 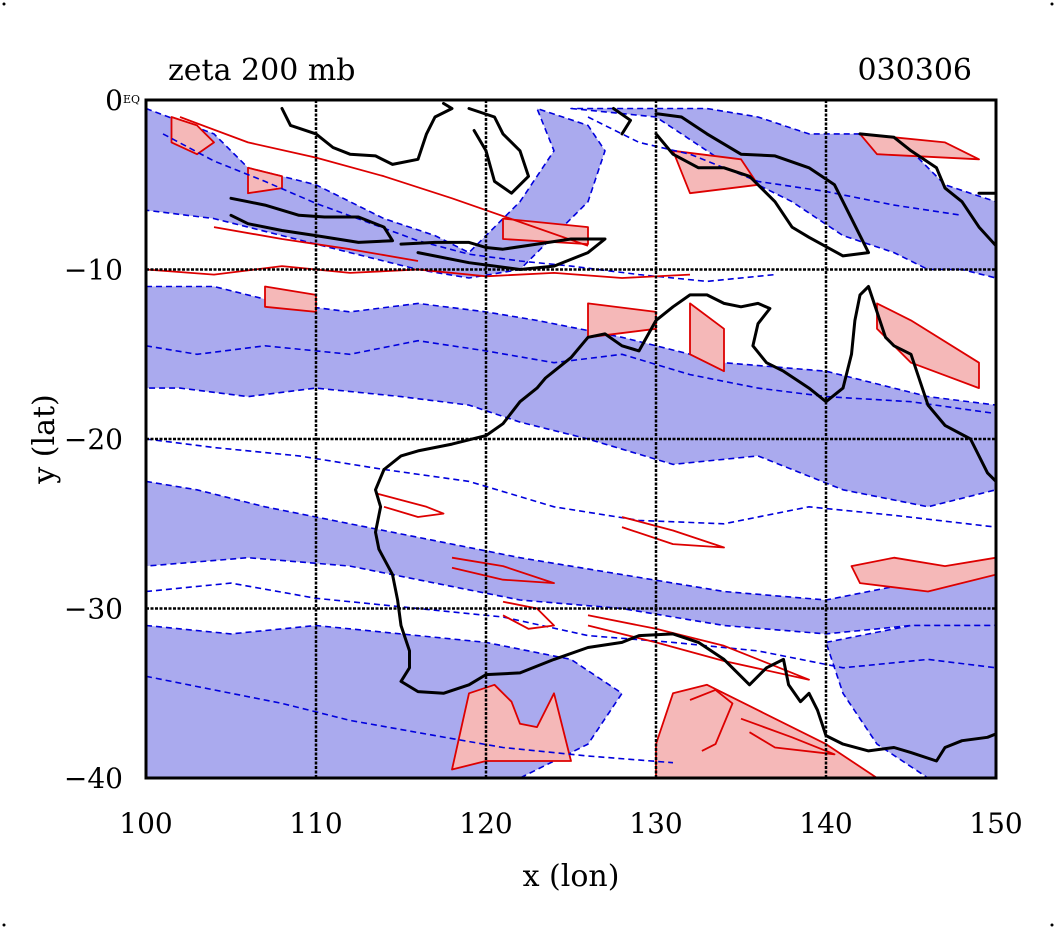 I want to click on y-tick-label: −10, so click(x=93, y=270).